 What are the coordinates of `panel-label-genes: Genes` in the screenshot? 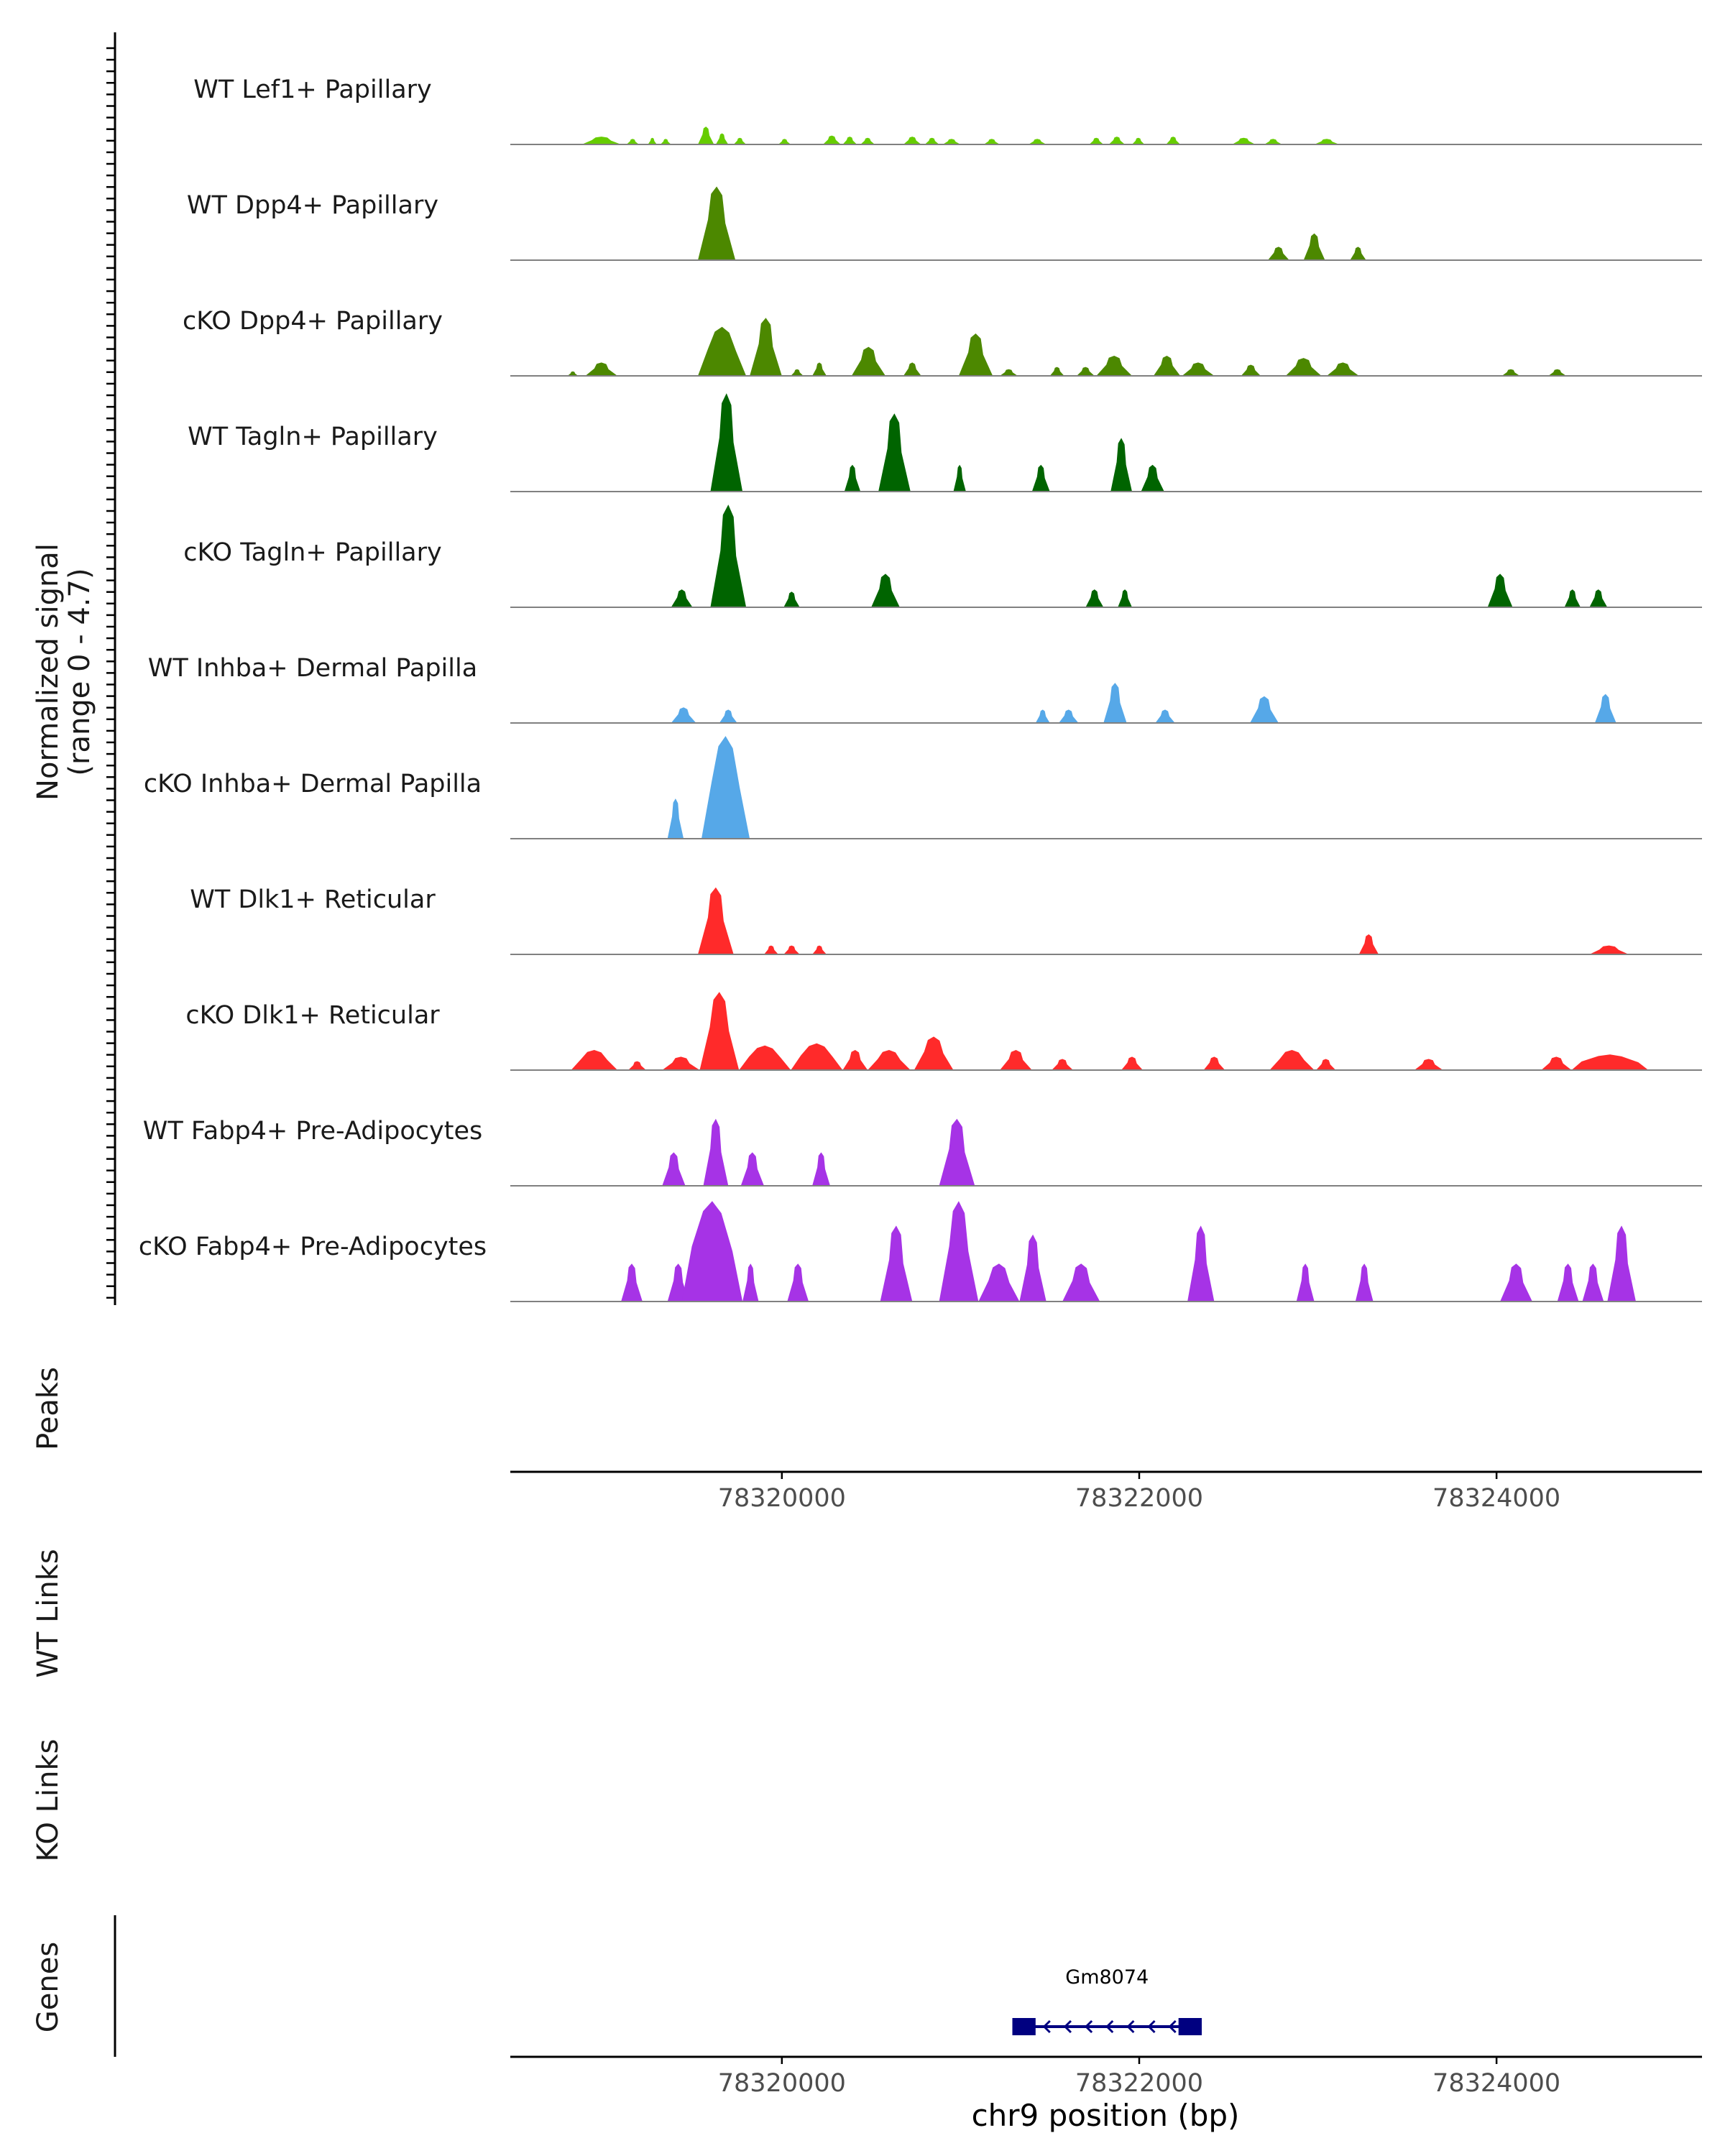 It's located at (48, 1987).